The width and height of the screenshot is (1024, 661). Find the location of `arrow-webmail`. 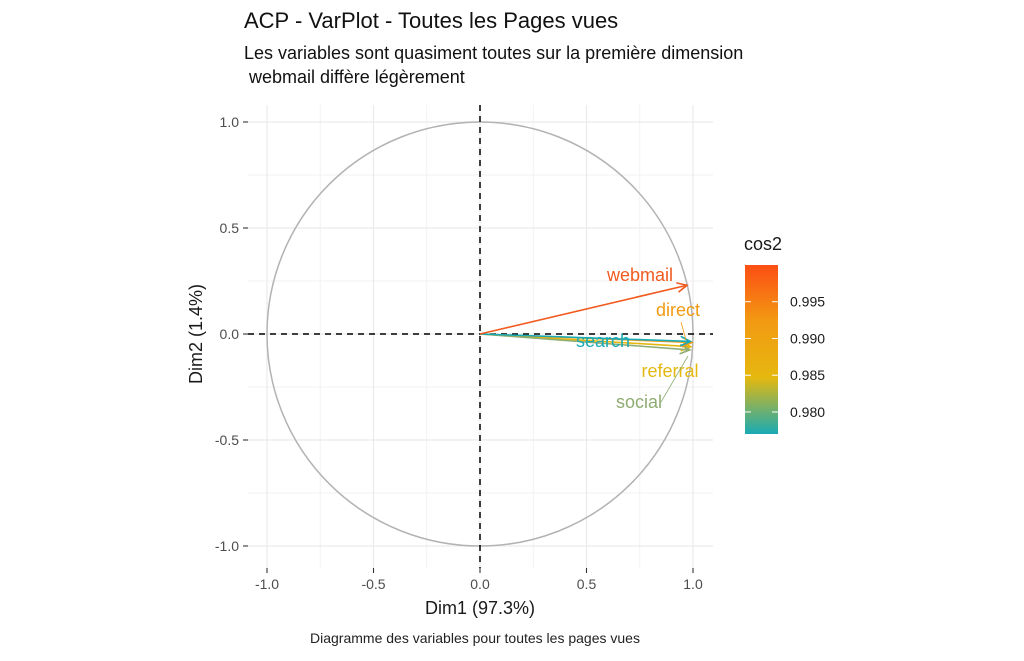

arrow-webmail is located at coordinates (583, 309).